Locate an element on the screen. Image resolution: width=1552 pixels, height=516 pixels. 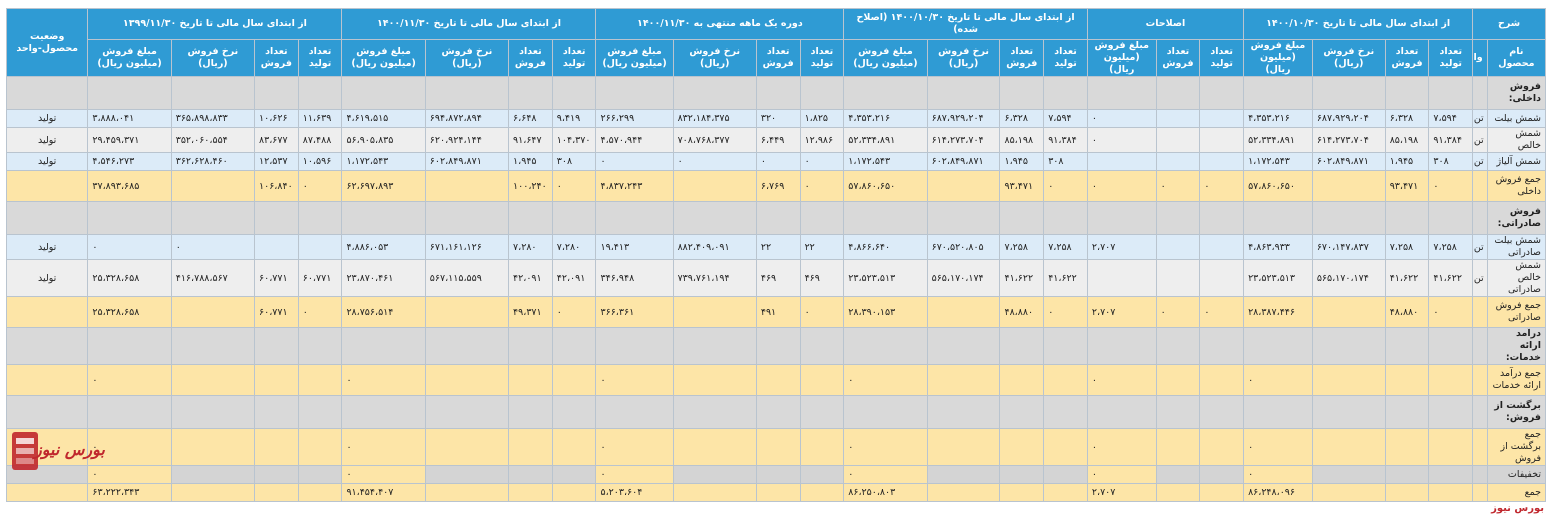
header-production-qty: تعداد تولید is located at coordinates (1222, 58).